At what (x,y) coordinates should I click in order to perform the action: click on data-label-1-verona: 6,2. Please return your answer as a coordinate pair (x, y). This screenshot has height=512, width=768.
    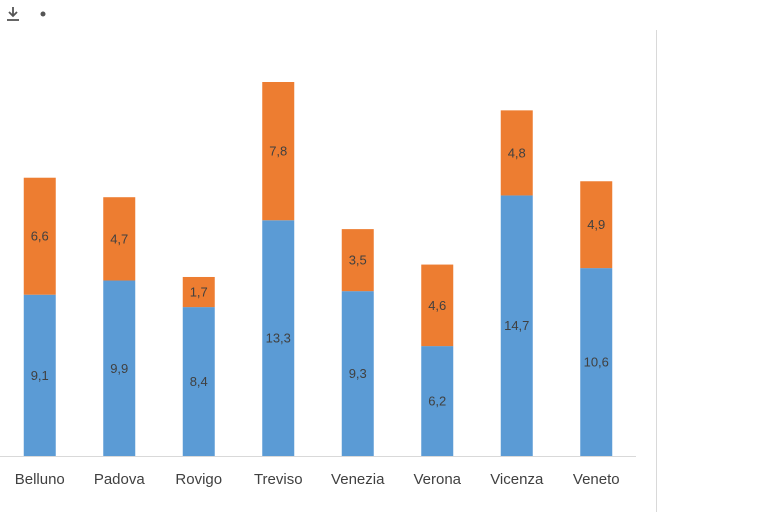
    Looking at the image, I should click on (437, 401).